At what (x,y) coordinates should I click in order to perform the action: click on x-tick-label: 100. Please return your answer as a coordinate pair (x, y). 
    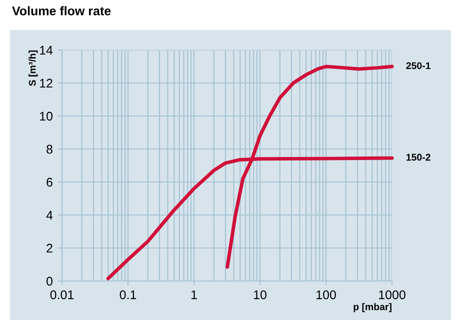
    Looking at the image, I should click on (326, 295).